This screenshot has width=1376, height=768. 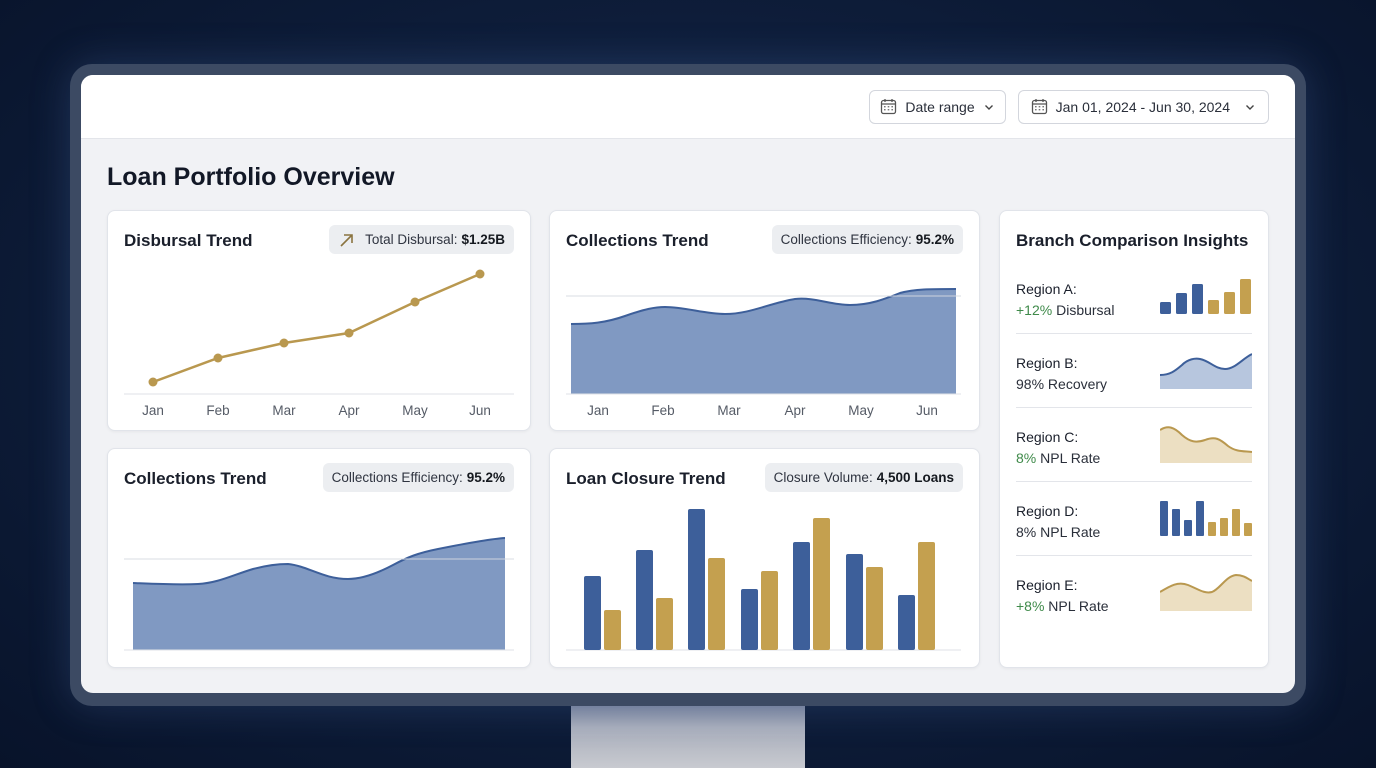 What do you see at coordinates (346, 240) in the screenshot?
I see `trend-up-arrow-icon` at bounding box center [346, 240].